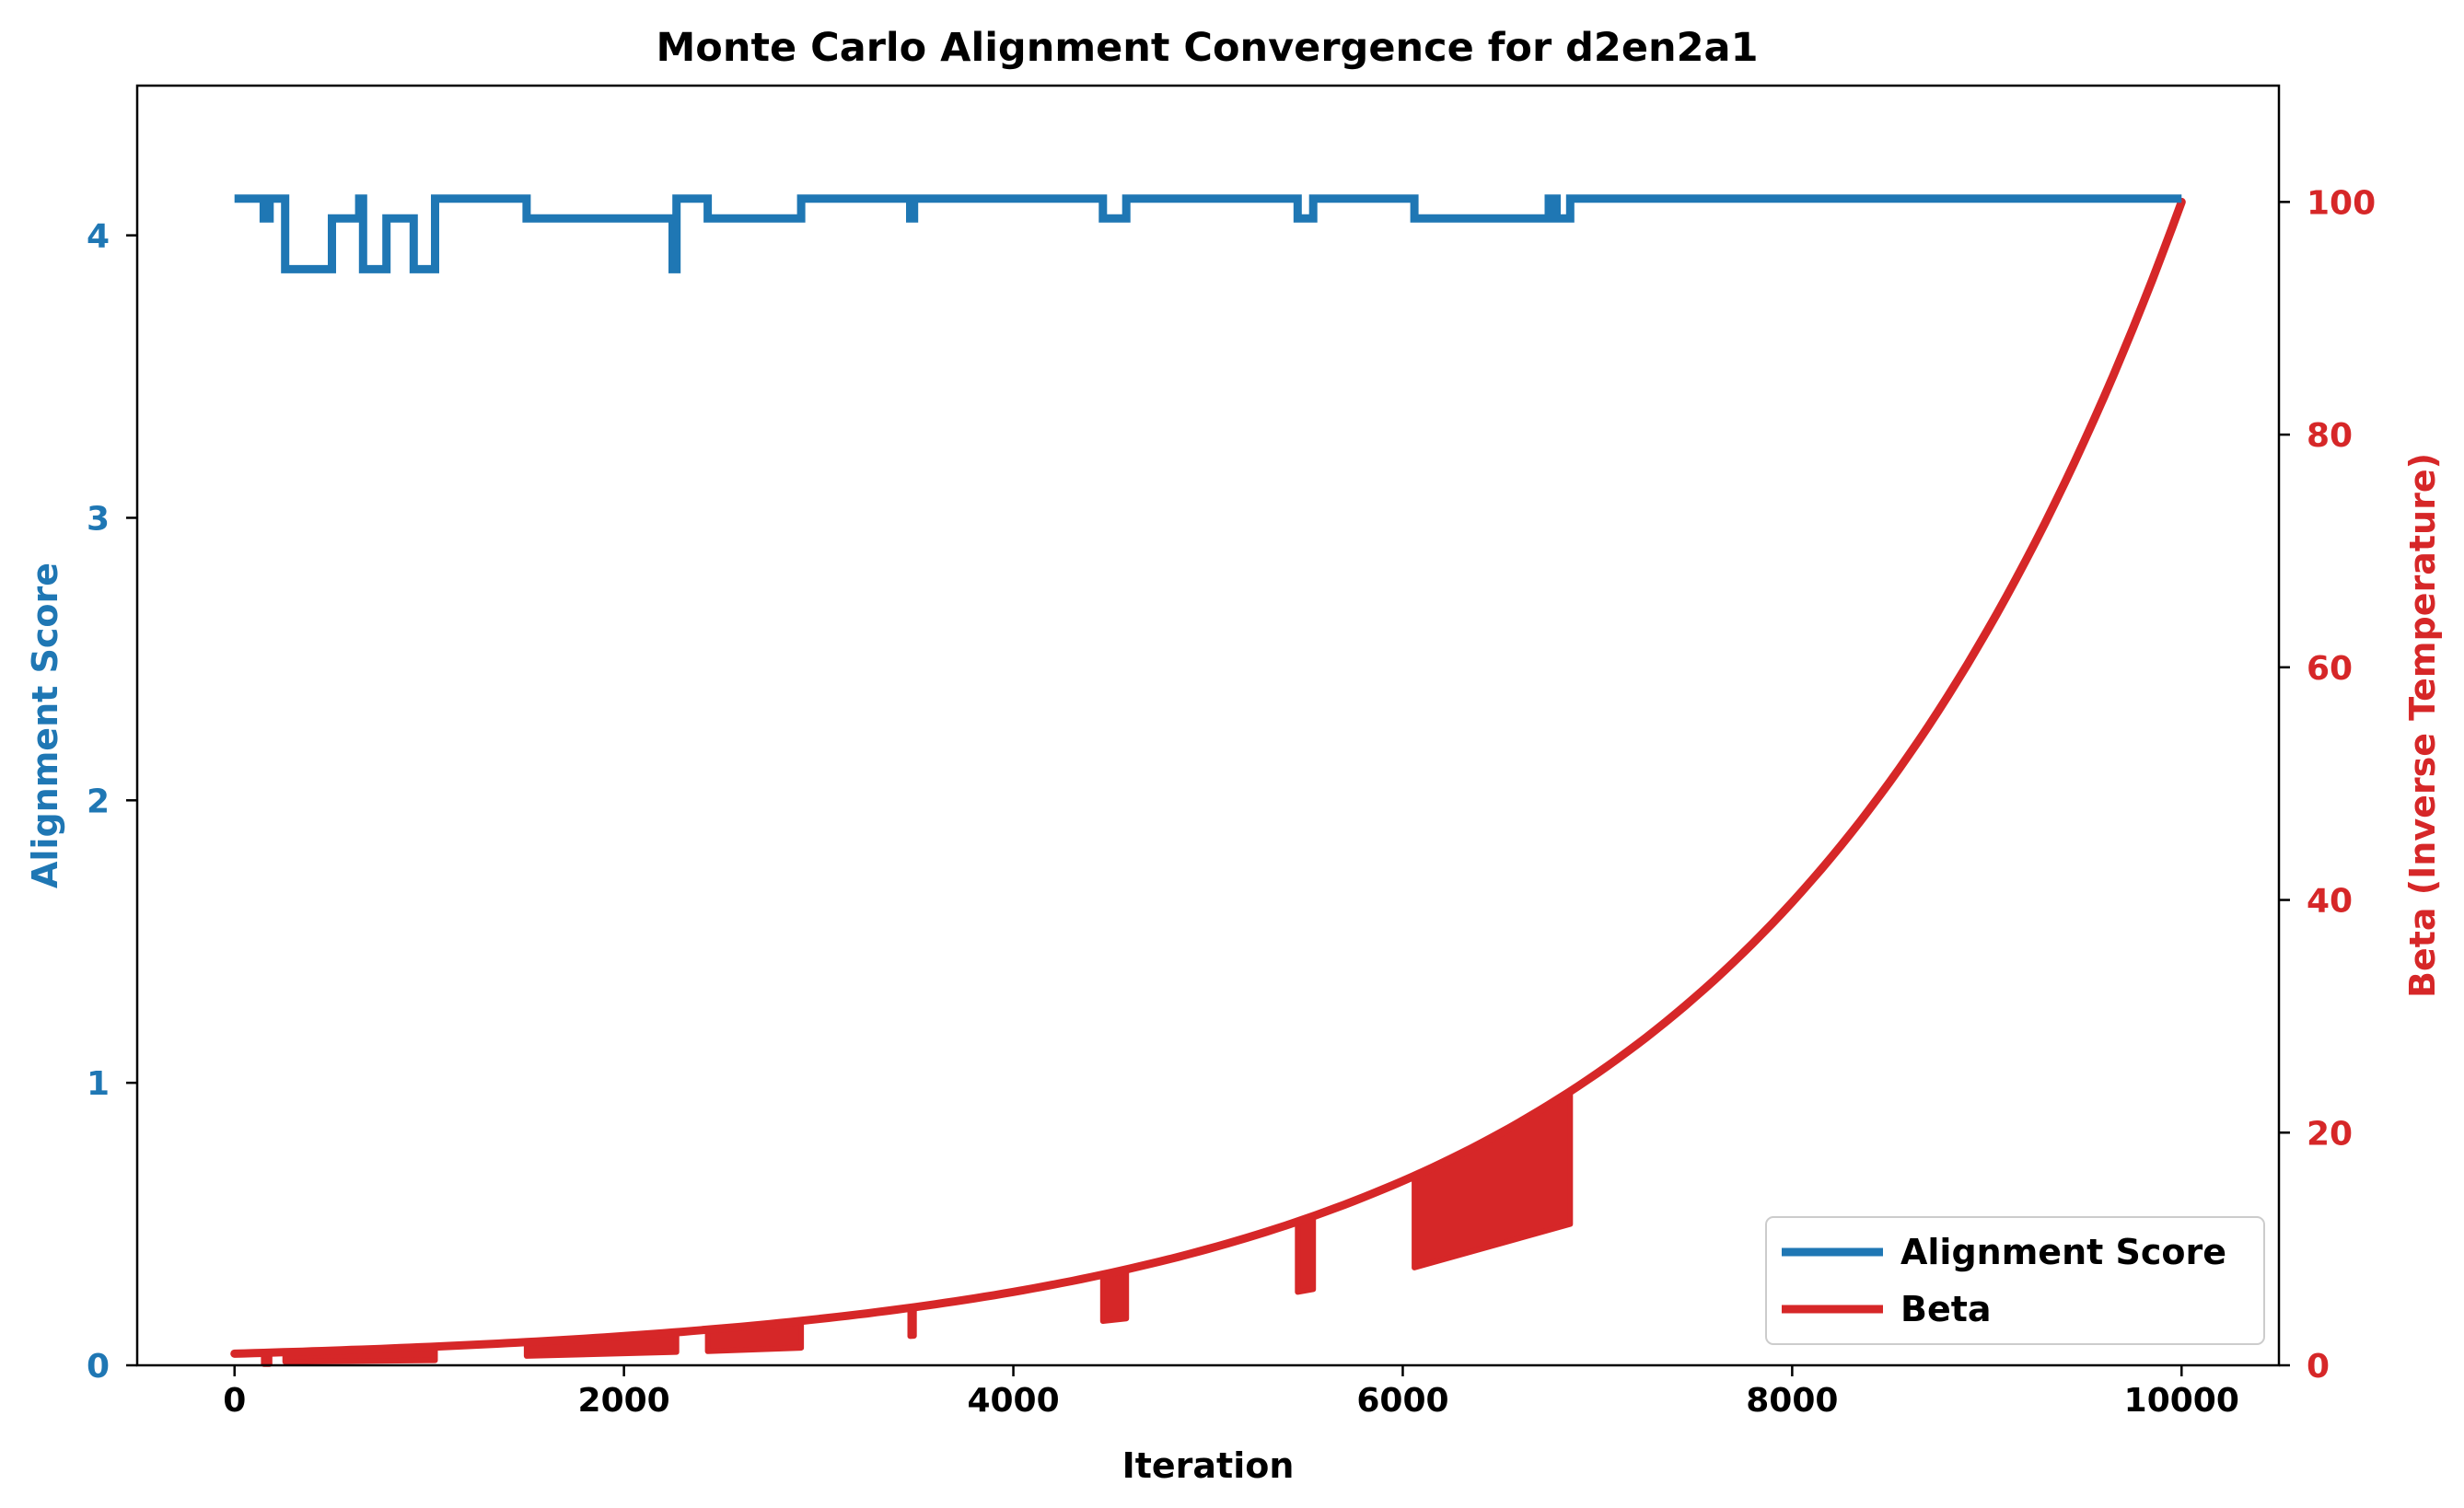 The height and width of the screenshot is (1508, 2464). I want to click on y-left-tick-label: 3, so click(99, 519).